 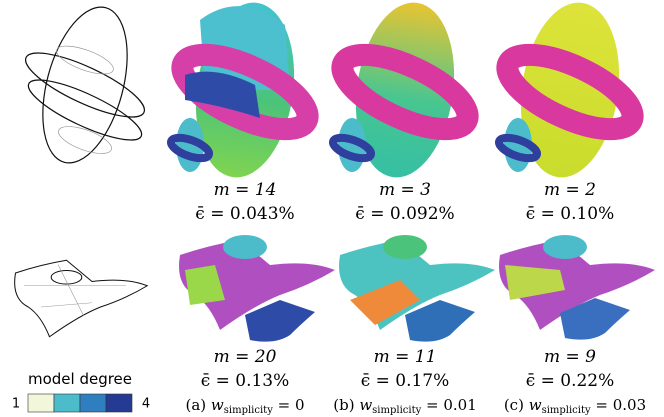 What do you see at coordinates (449, 405) in the screenshot?
I see `caption-value: = 0.01` at bounding box center [449, 405].